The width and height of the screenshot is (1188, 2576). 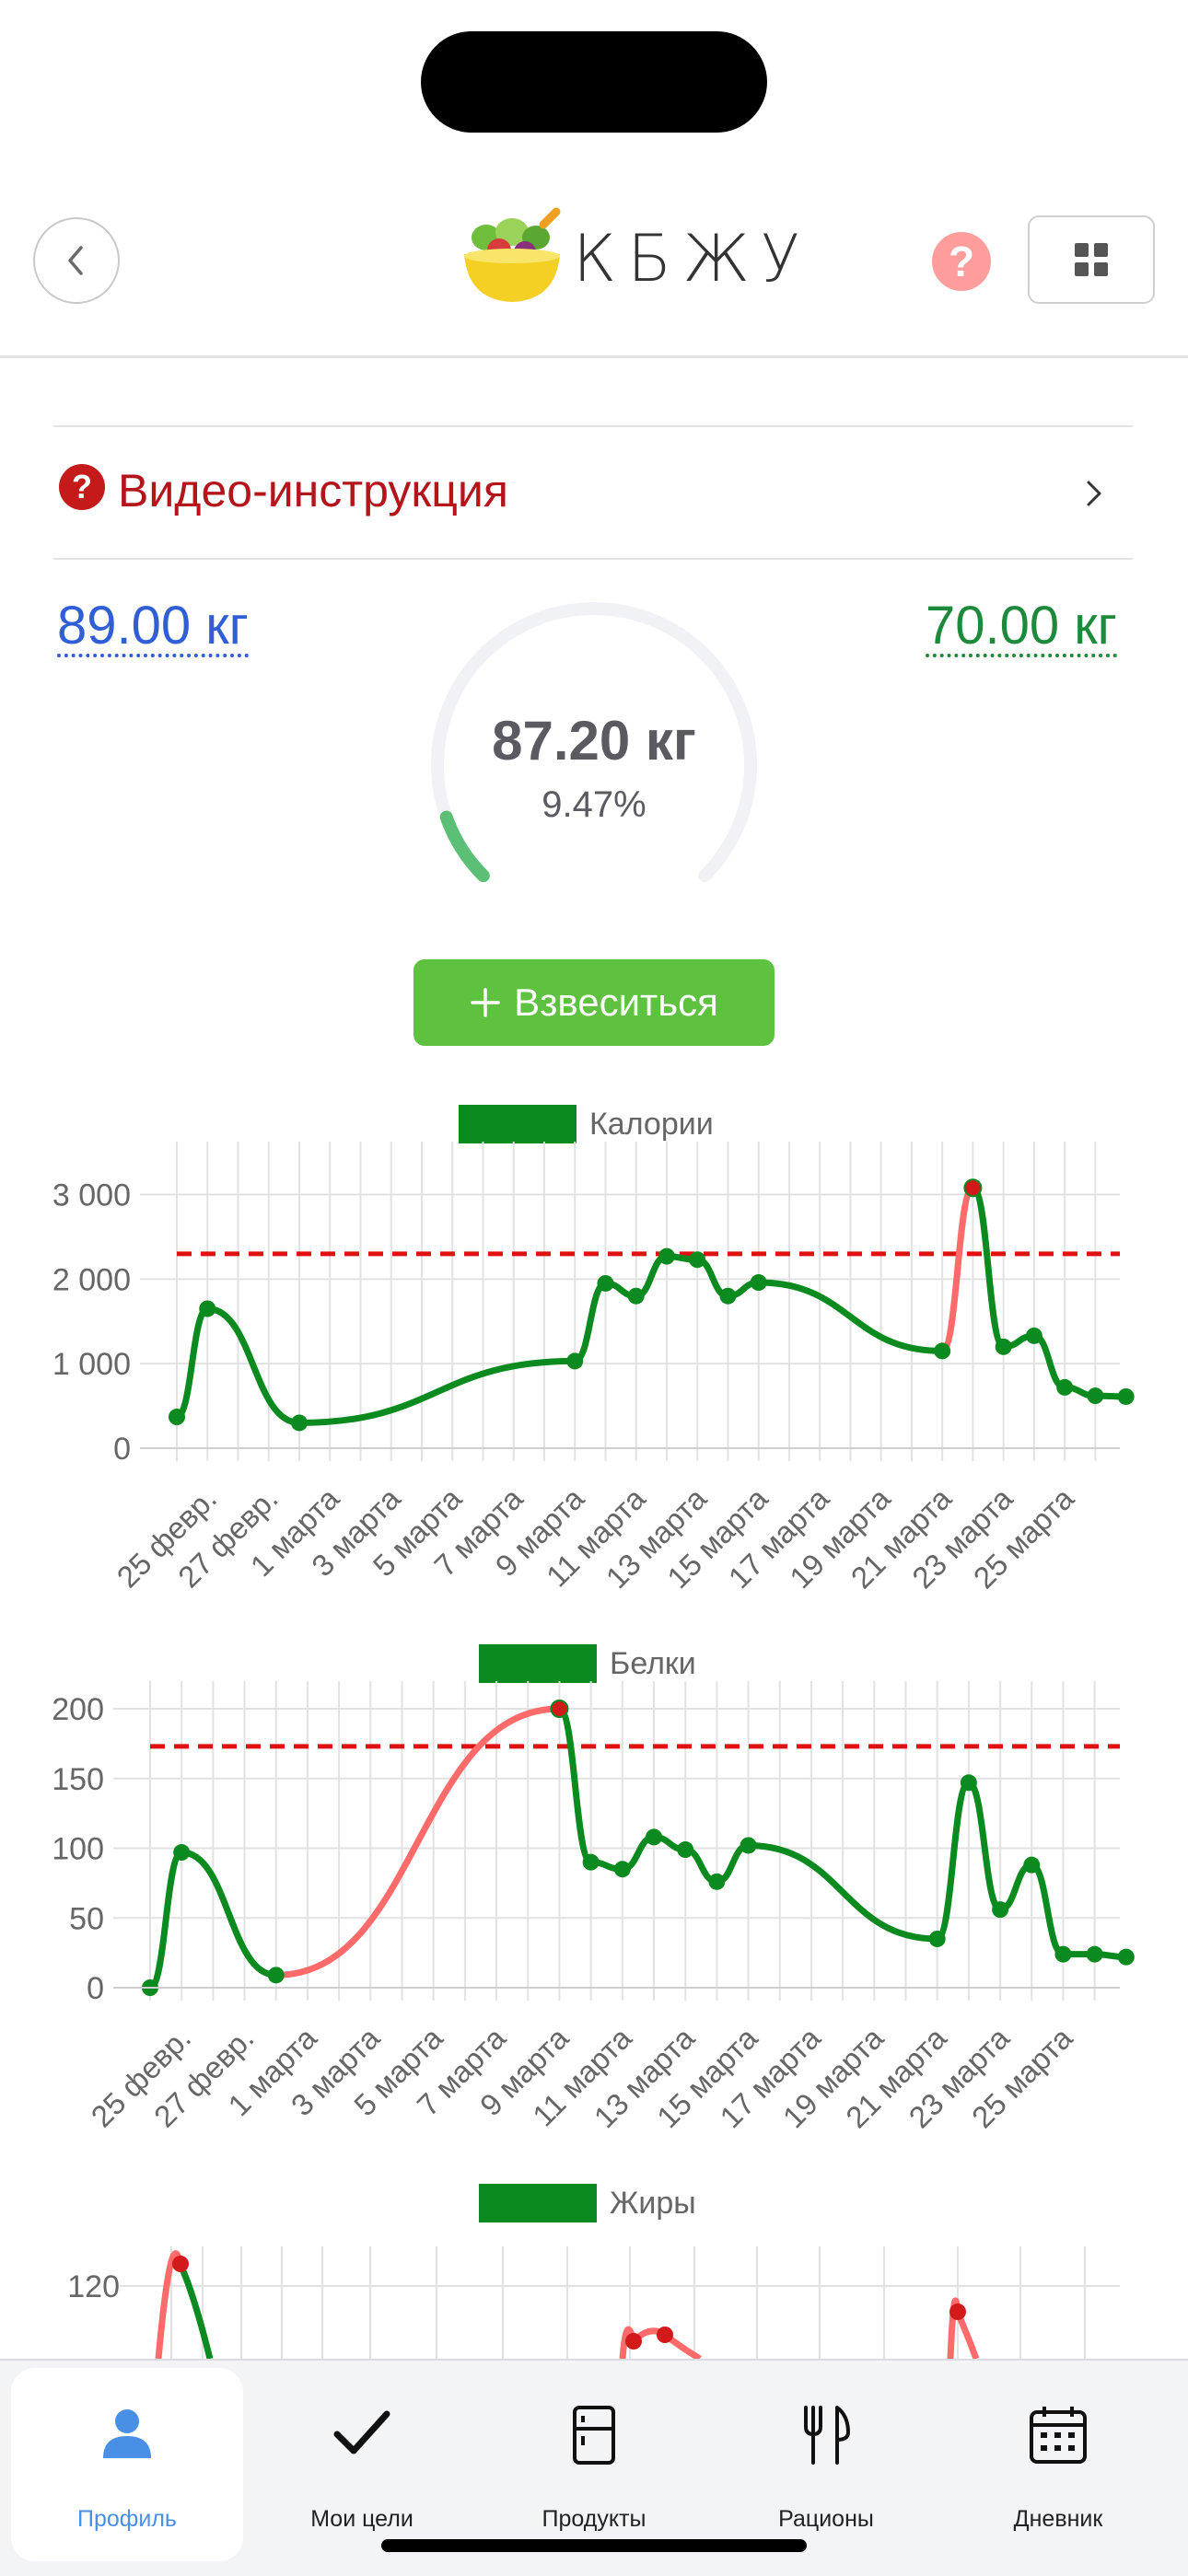 What do you see at coordinates (485, 1002) in the screenshot?
I see `plus-icon` at bounding box center [485, 1002].